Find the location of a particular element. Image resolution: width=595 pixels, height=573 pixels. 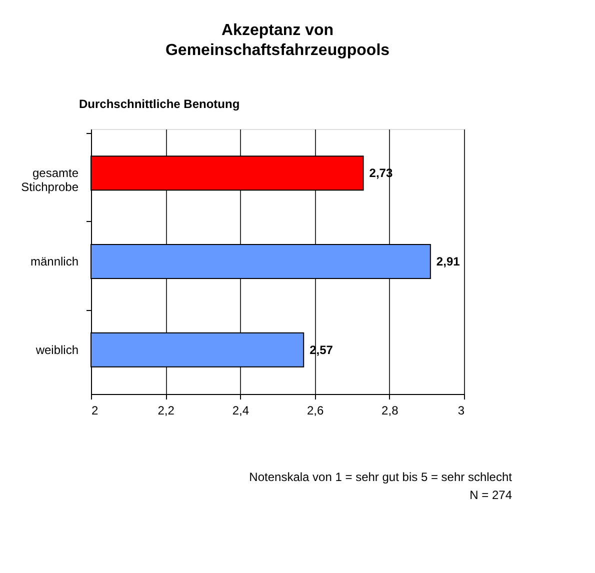

x-tick-label: 2,6 is located at coordinates (315, 411).